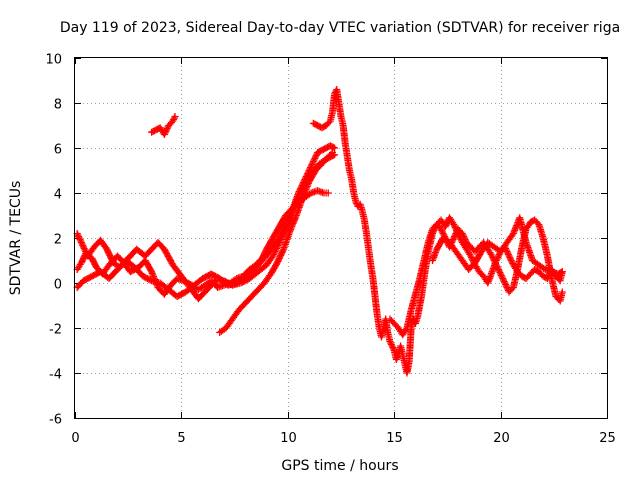  I want to click on series-track-h, so click(497, 246).